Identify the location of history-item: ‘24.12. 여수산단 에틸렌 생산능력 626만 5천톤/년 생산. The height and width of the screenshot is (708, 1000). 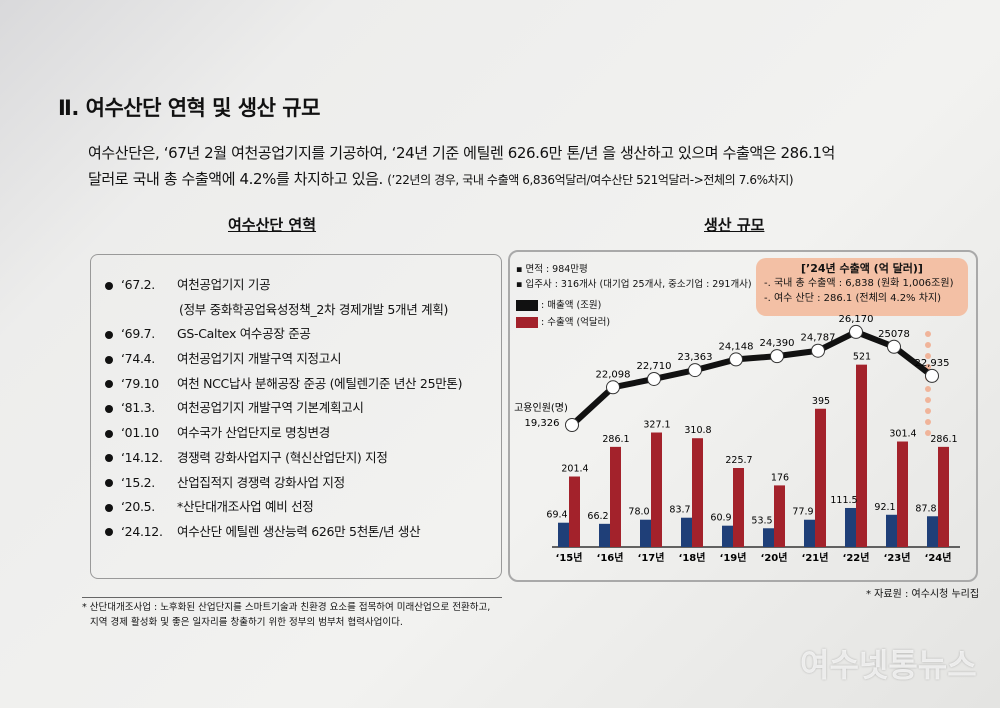
(303, 532).